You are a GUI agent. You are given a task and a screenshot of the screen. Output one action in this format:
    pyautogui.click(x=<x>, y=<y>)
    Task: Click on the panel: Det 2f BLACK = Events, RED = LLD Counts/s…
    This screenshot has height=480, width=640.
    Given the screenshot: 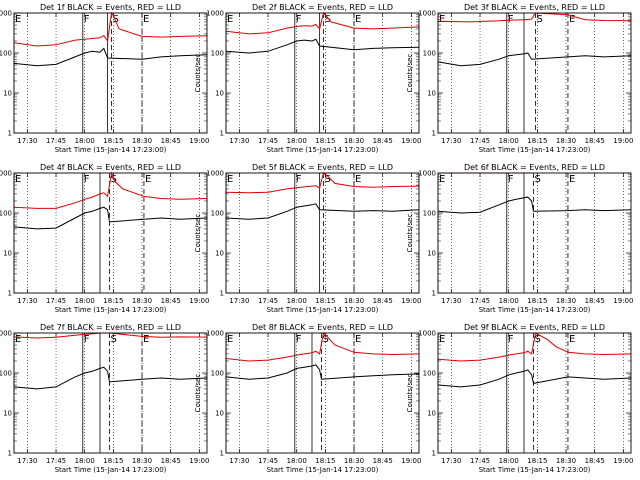 What is the action you would take?
    pyautogui.click(x=307, y=78)
    